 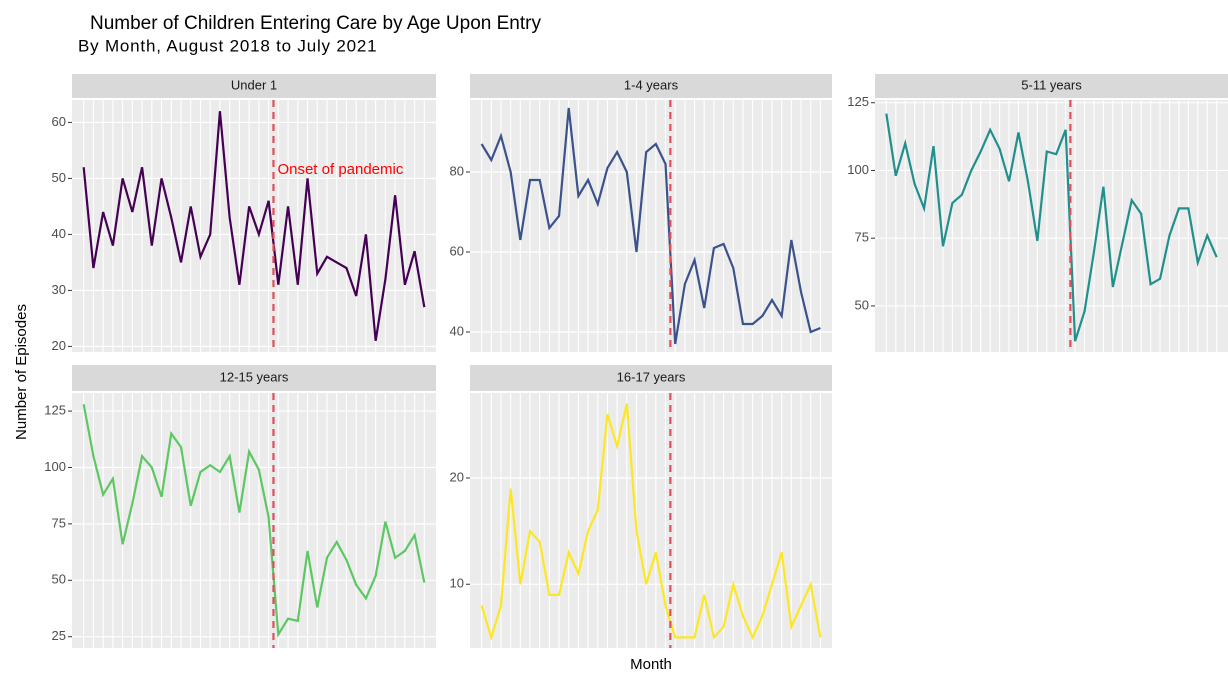 What do you see at coordinates (340, 169) in the screenshot?
I see `annotation: Onset of pandemic` at bounding box center [340, 169].